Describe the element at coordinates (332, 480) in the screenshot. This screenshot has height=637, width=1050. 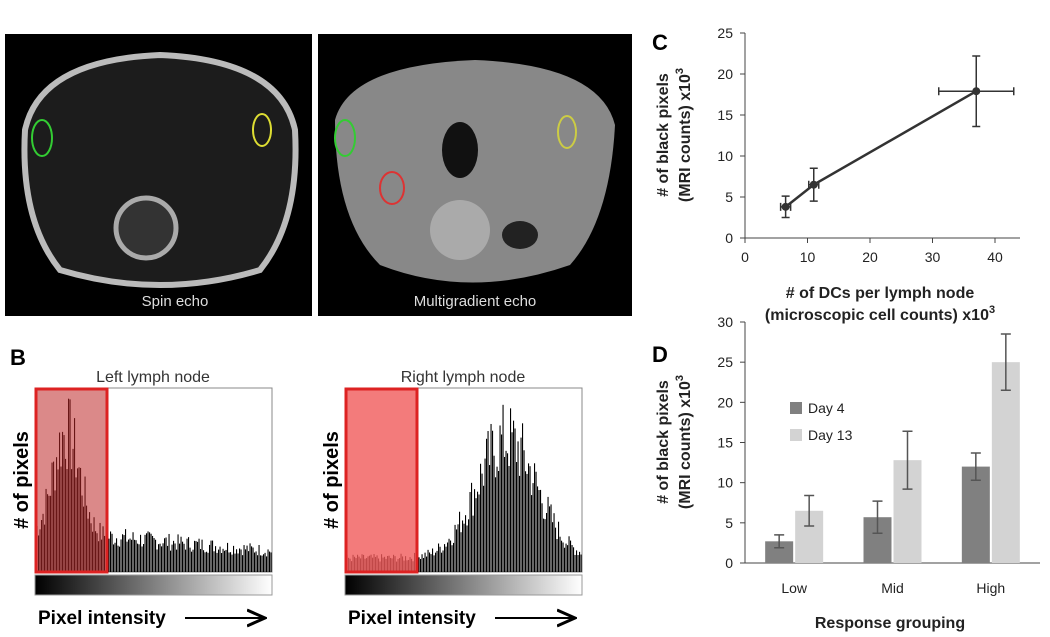
I see `histogram-ylabel: # of pixels` at that location.